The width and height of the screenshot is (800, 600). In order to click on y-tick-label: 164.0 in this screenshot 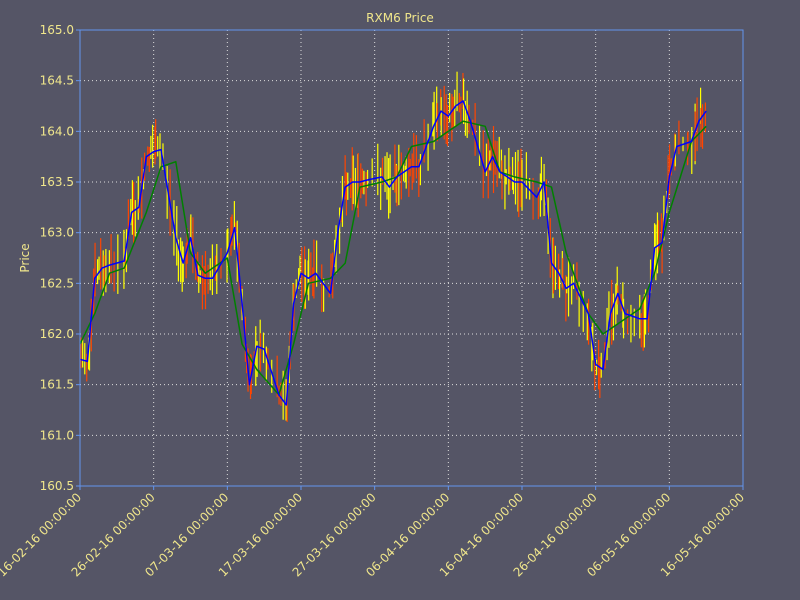, I will do `click(57, 131)`.